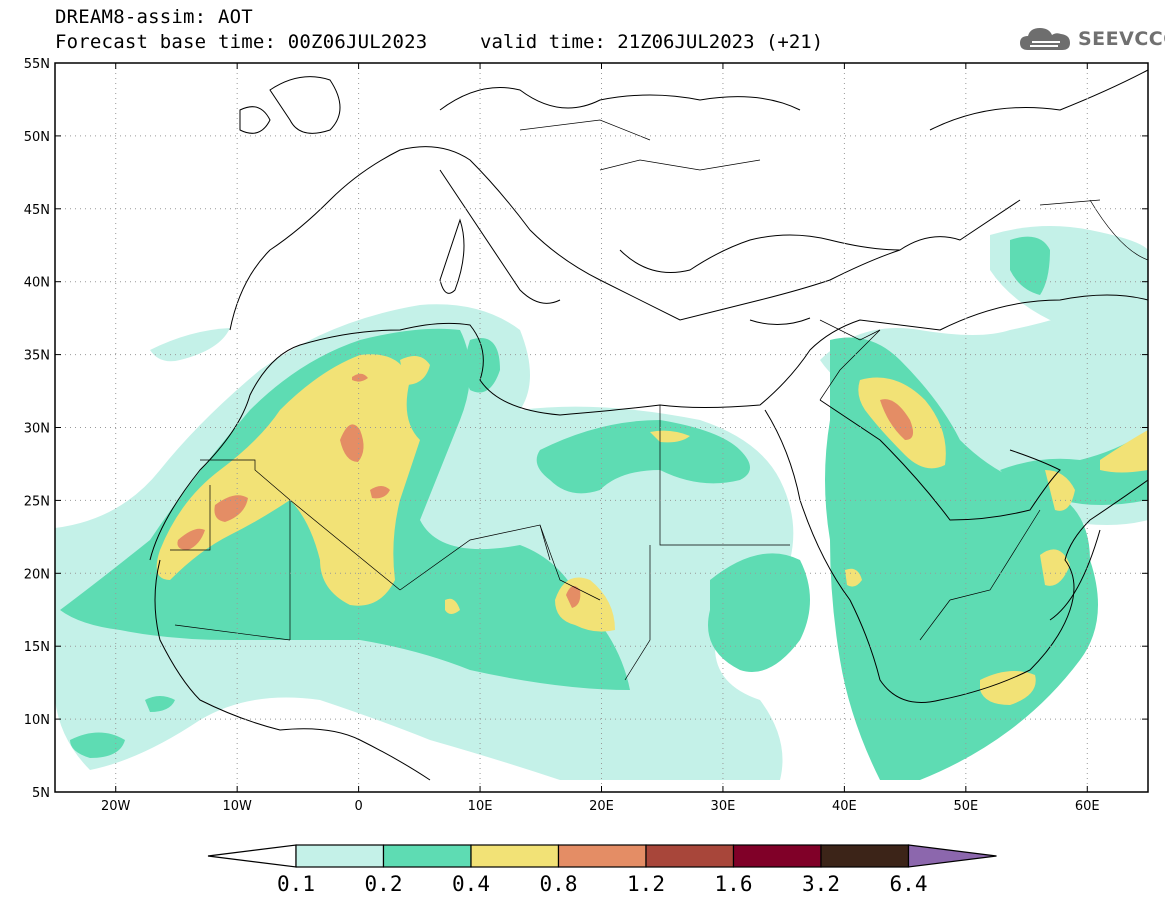 The image size is (1165, 905). I want to click on colorbar-level-label: 3.2, so click(821, 884).